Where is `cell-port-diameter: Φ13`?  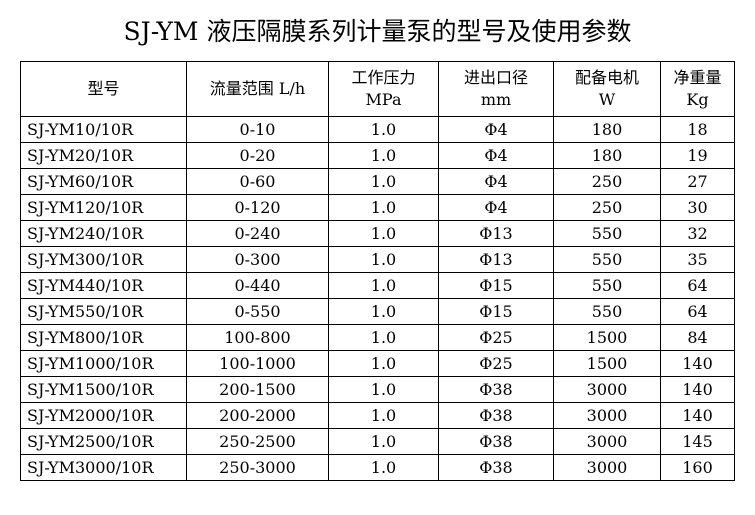 cell-port-diameter: Φ13 is located at coordinates (496, 233).